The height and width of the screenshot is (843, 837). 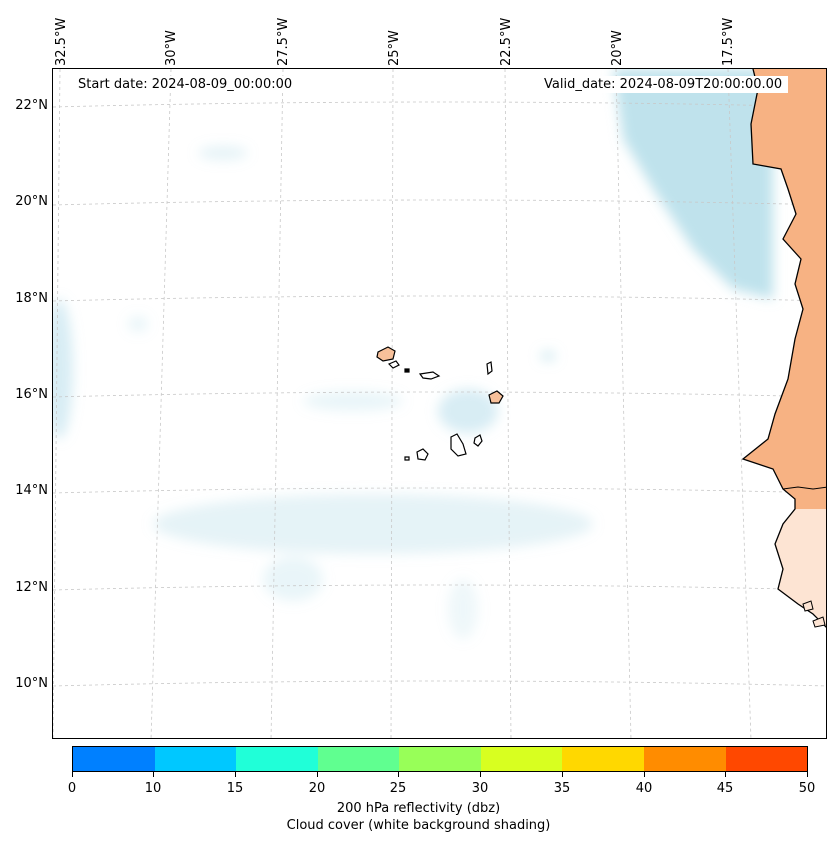 I want to click on lon-label-20w: 20°W, so click(x=617, y=48).